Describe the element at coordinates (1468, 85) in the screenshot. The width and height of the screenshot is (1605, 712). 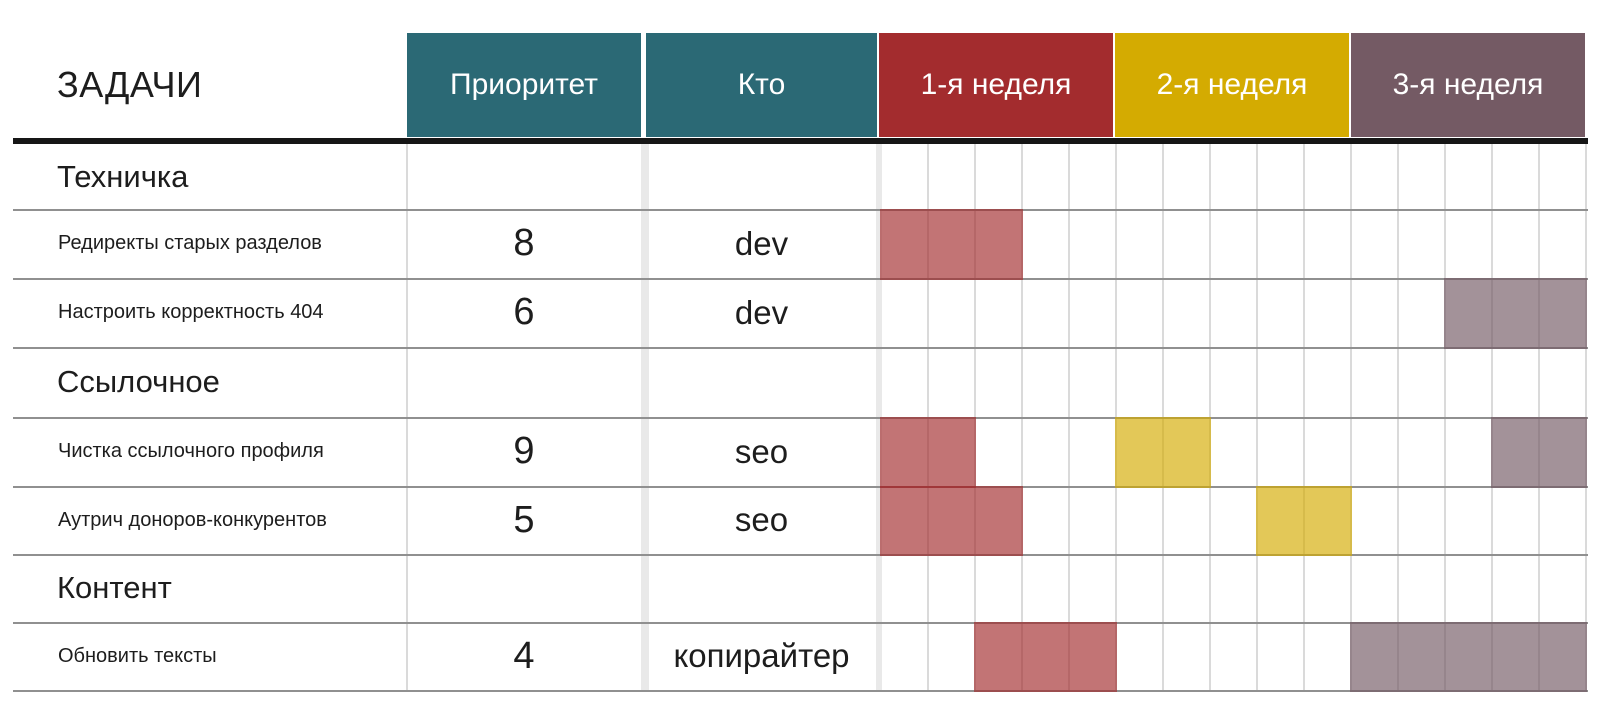
I see `header-cell-week3: 3-я неделя` at that location.